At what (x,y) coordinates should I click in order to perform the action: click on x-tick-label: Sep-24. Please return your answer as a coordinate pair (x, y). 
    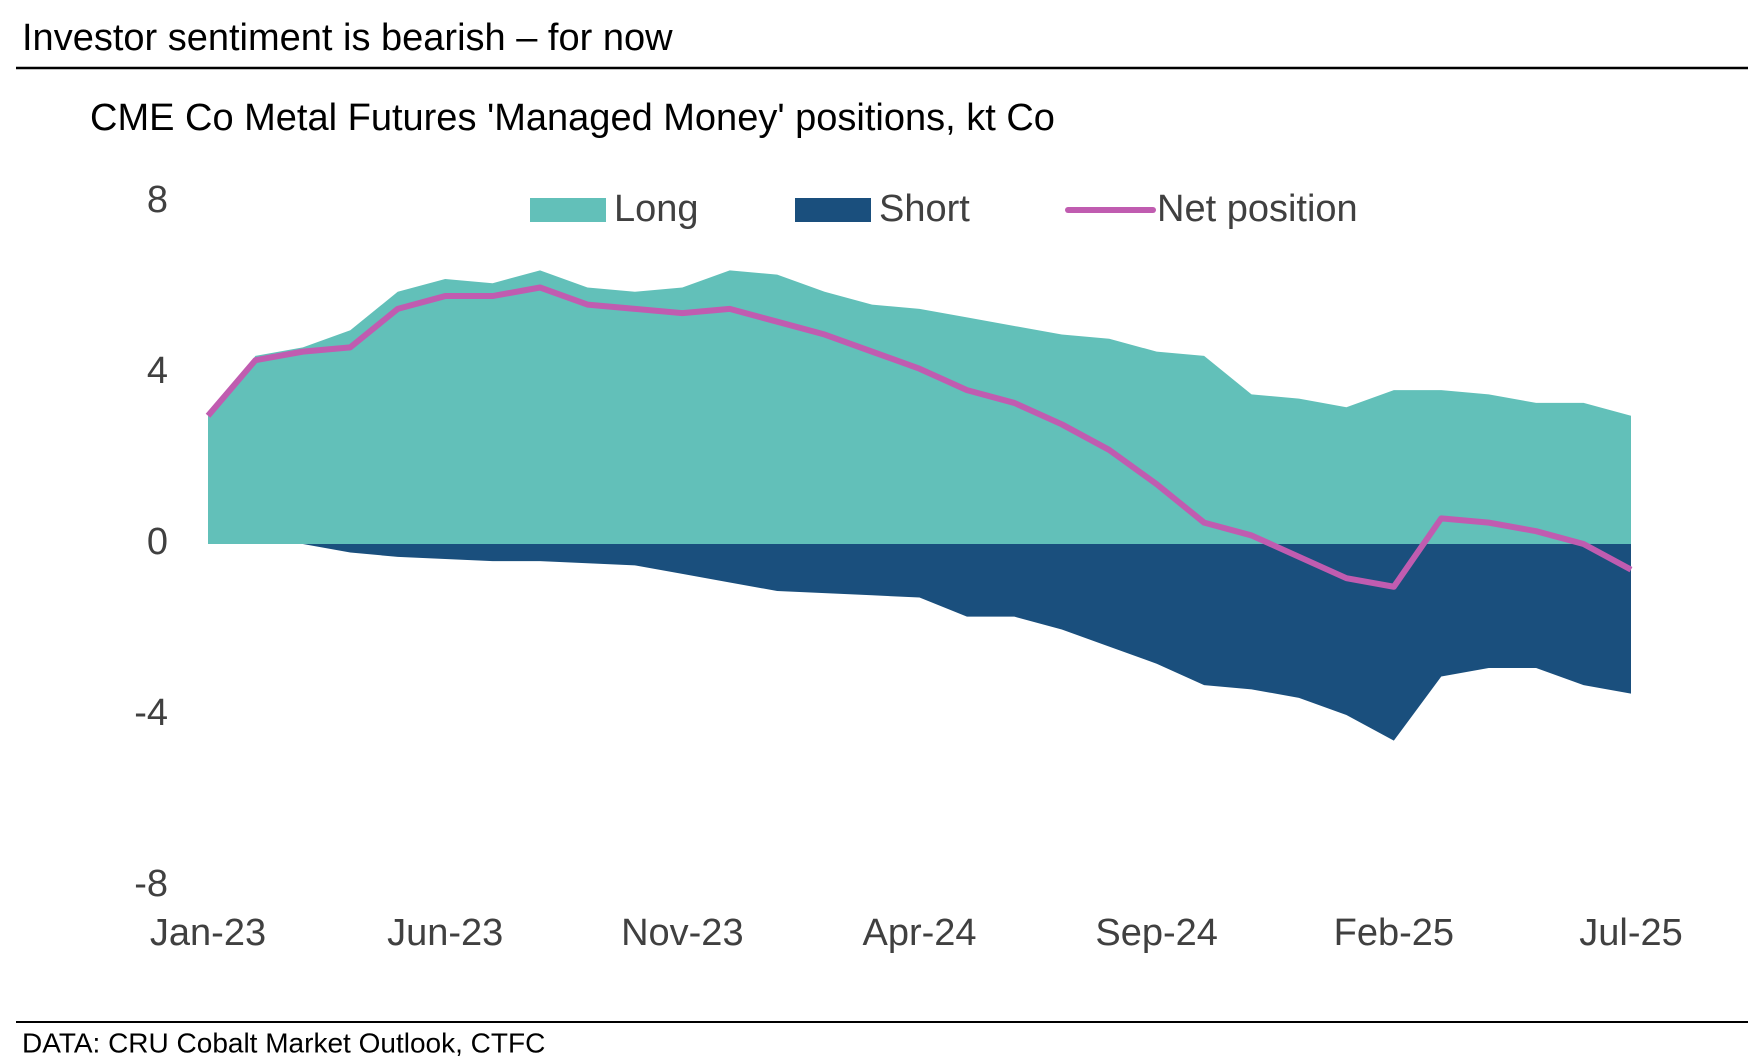
    Looking at the image, I should click on (1156, 933).